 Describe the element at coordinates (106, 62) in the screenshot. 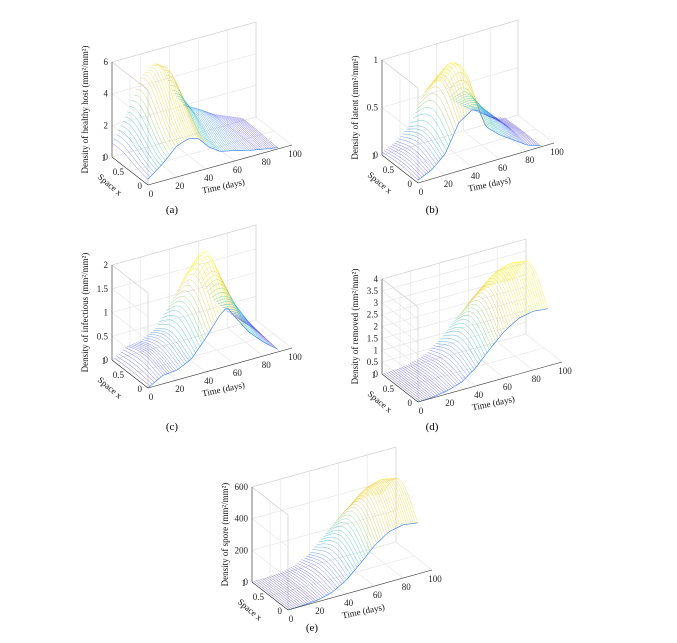

I see `z-tick-label: 6` at that location.